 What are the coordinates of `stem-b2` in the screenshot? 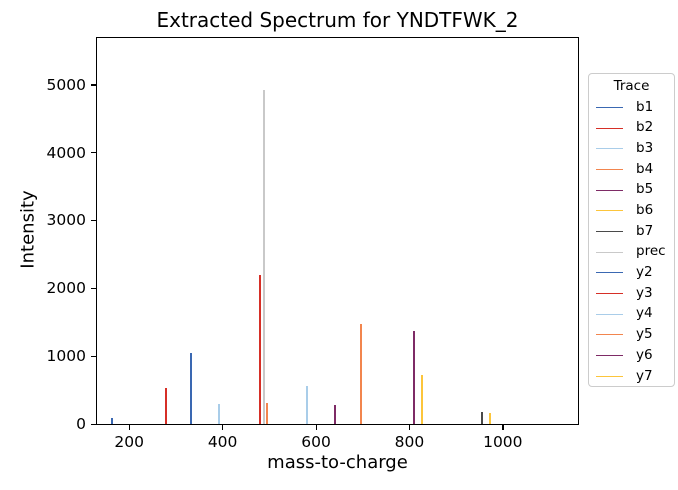 It's located at (165, 405).